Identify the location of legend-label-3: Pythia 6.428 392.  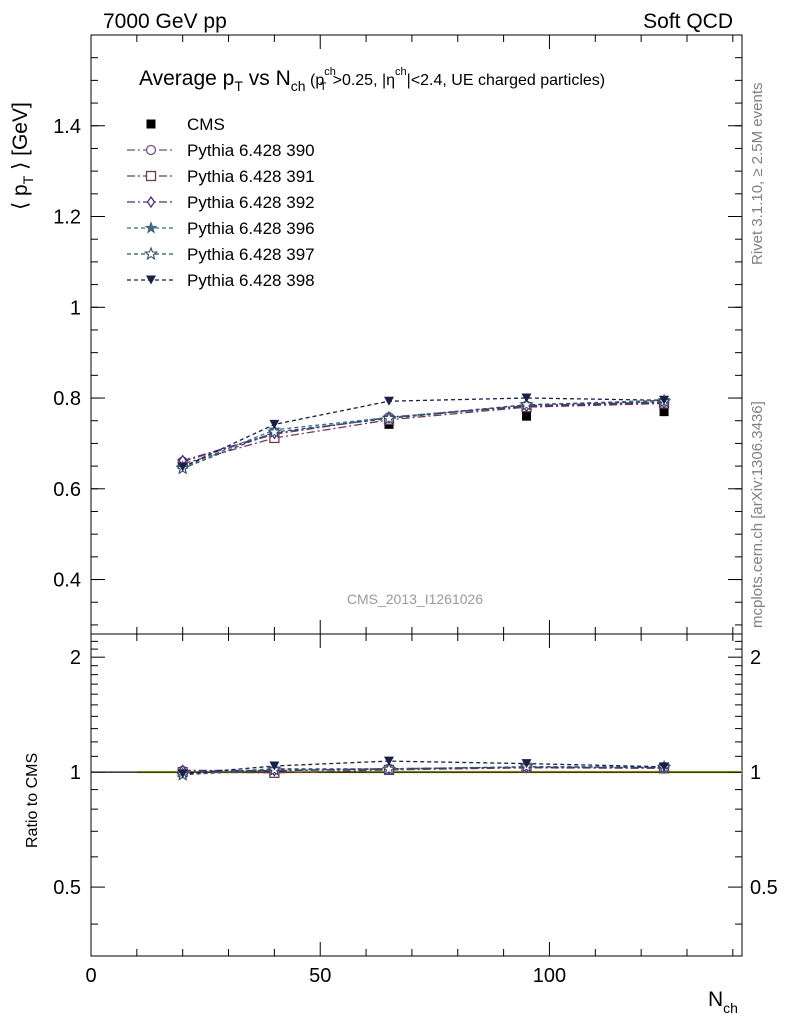
(251, 202).